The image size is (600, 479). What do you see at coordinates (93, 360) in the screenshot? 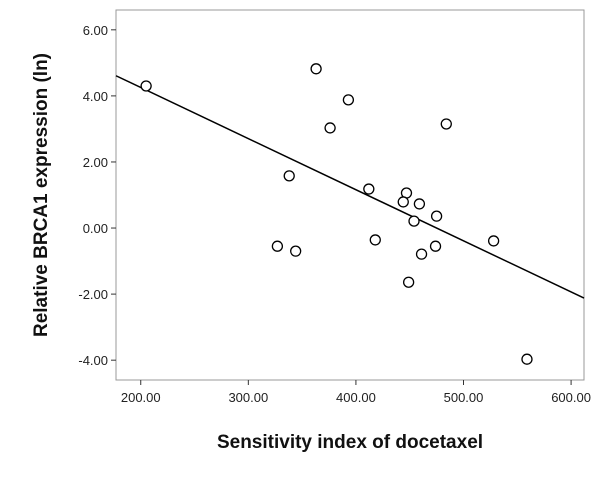
I see `y-tick-label: -4.00` at bounding box center [93, 360].